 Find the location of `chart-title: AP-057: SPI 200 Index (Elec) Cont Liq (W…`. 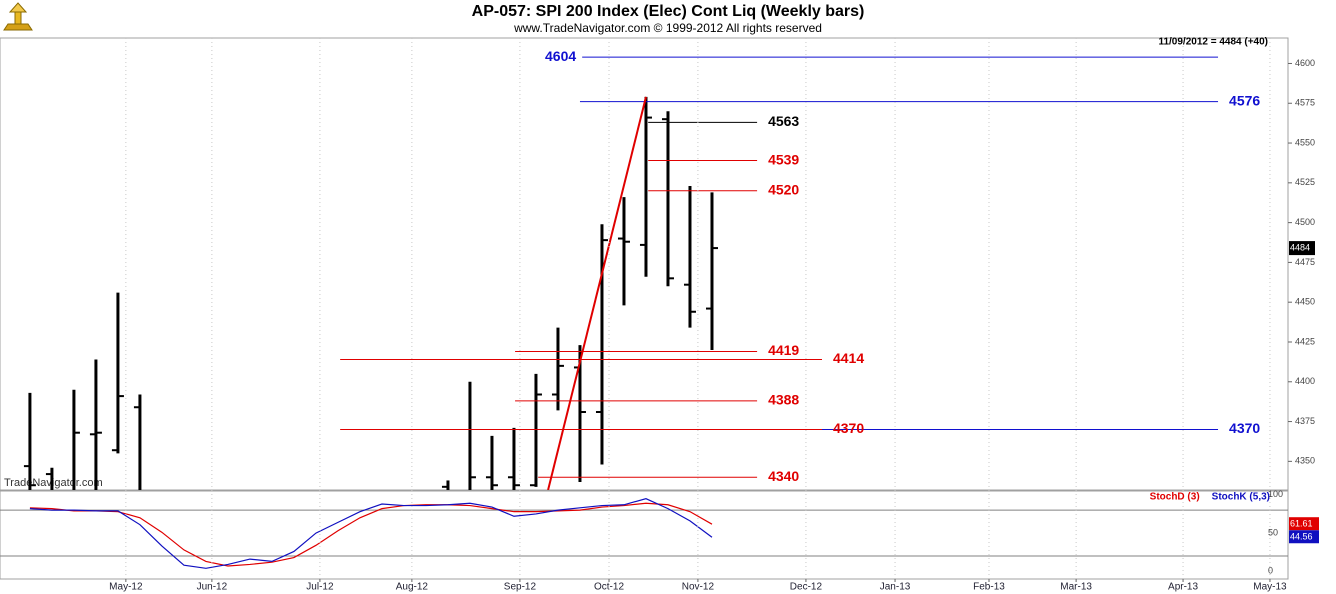

chart-title: AP-057: SPI 200 Index (Elec) Cont Liq (W… is located at coordinates (668, 11).